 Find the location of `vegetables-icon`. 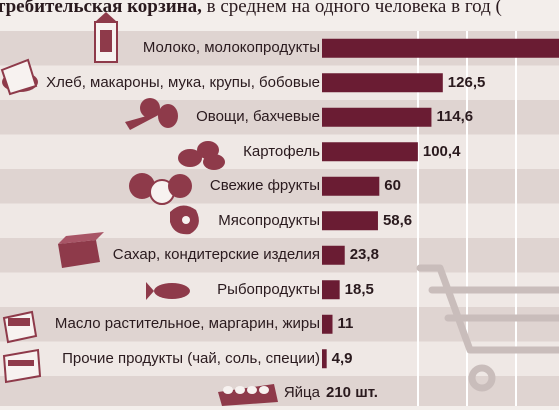

vegetables-icon is located at coordinates (151, 114).